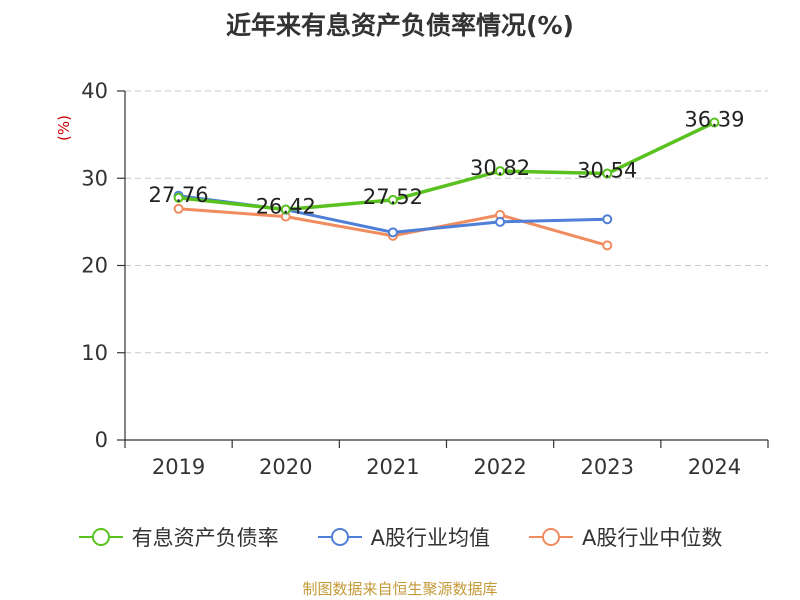 The image size is (800, 600). What do you see at coordinates (652, 538) in the screenshot?
I see `legend-label: A股行业中位数` at bounding box center [652, 538].